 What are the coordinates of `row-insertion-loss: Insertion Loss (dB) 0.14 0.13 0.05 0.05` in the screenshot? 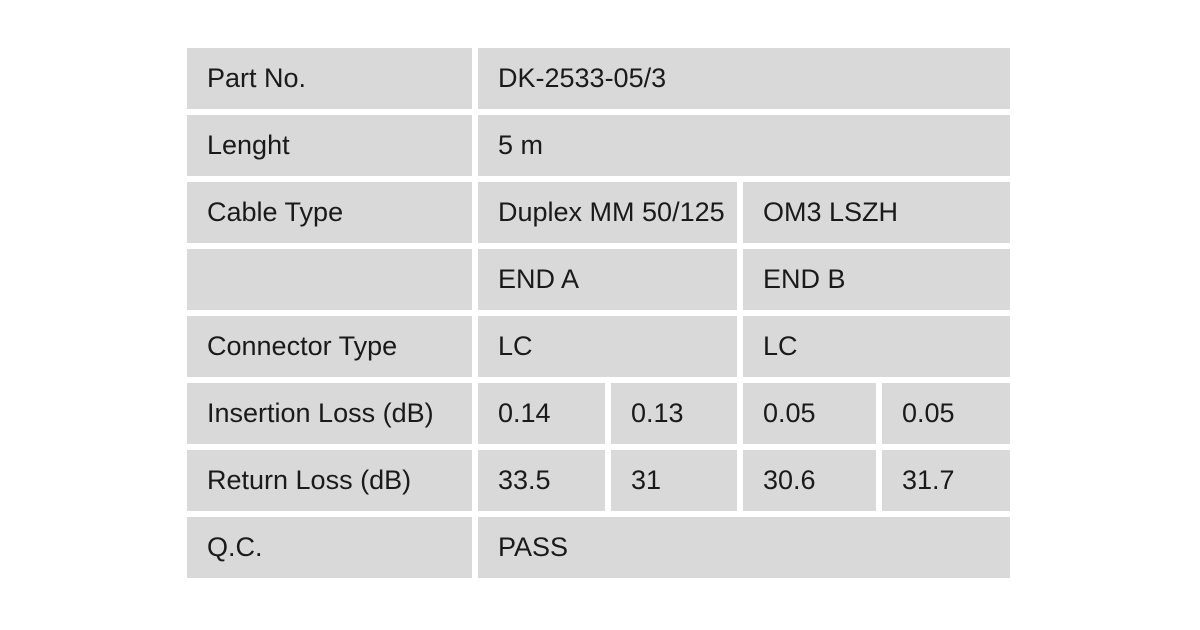 It's located at (598, 413).